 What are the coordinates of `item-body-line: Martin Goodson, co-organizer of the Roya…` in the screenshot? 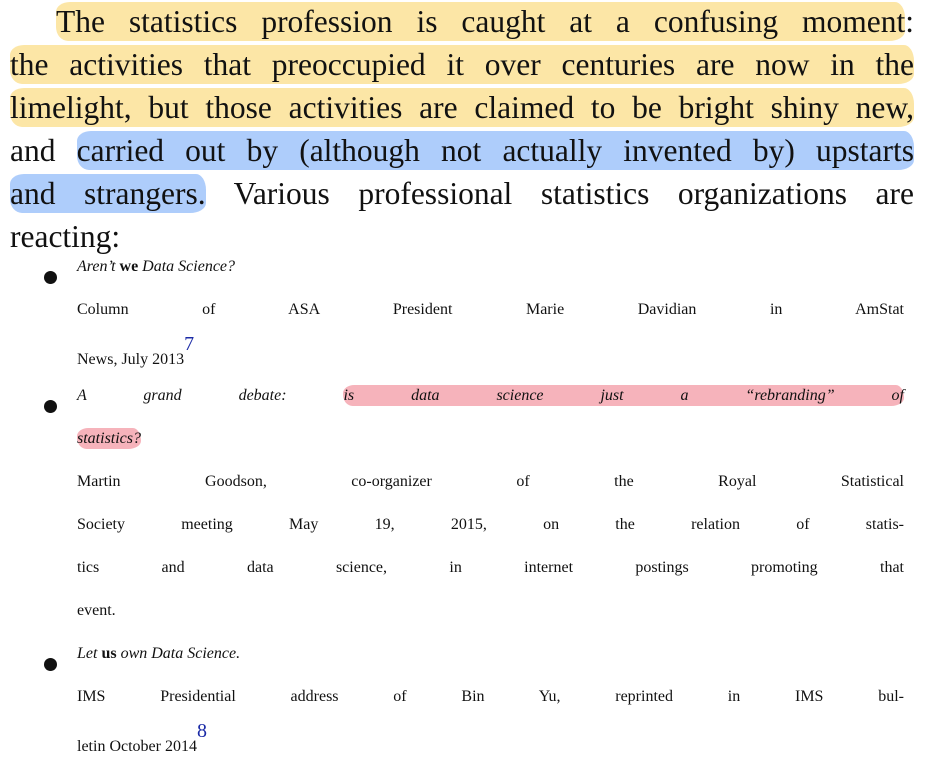 It's located at (490, 481).